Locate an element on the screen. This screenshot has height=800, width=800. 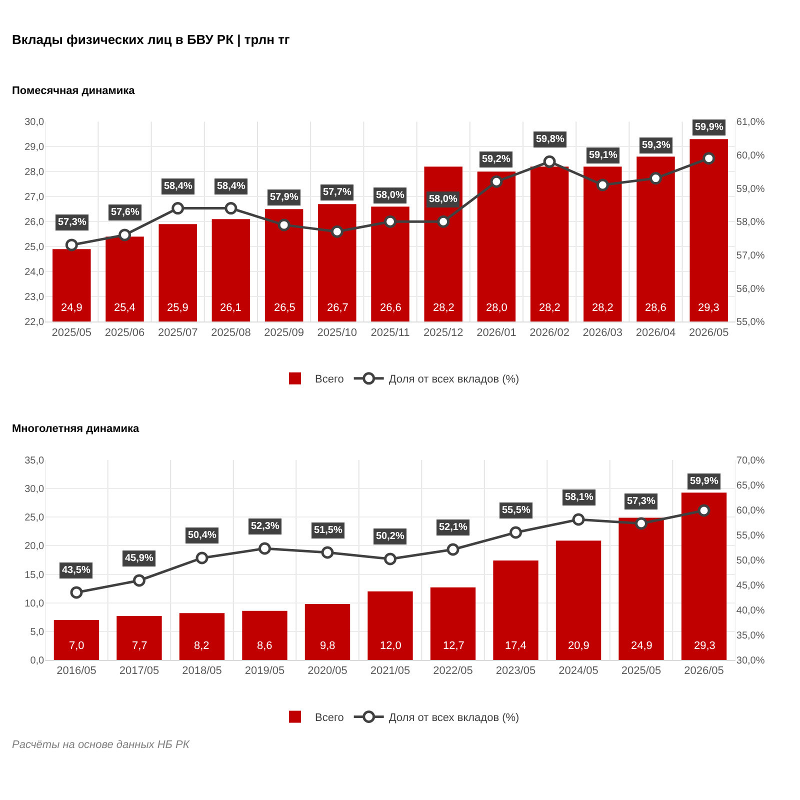
data-label: 57,9% is located at coordinates (284, 197).